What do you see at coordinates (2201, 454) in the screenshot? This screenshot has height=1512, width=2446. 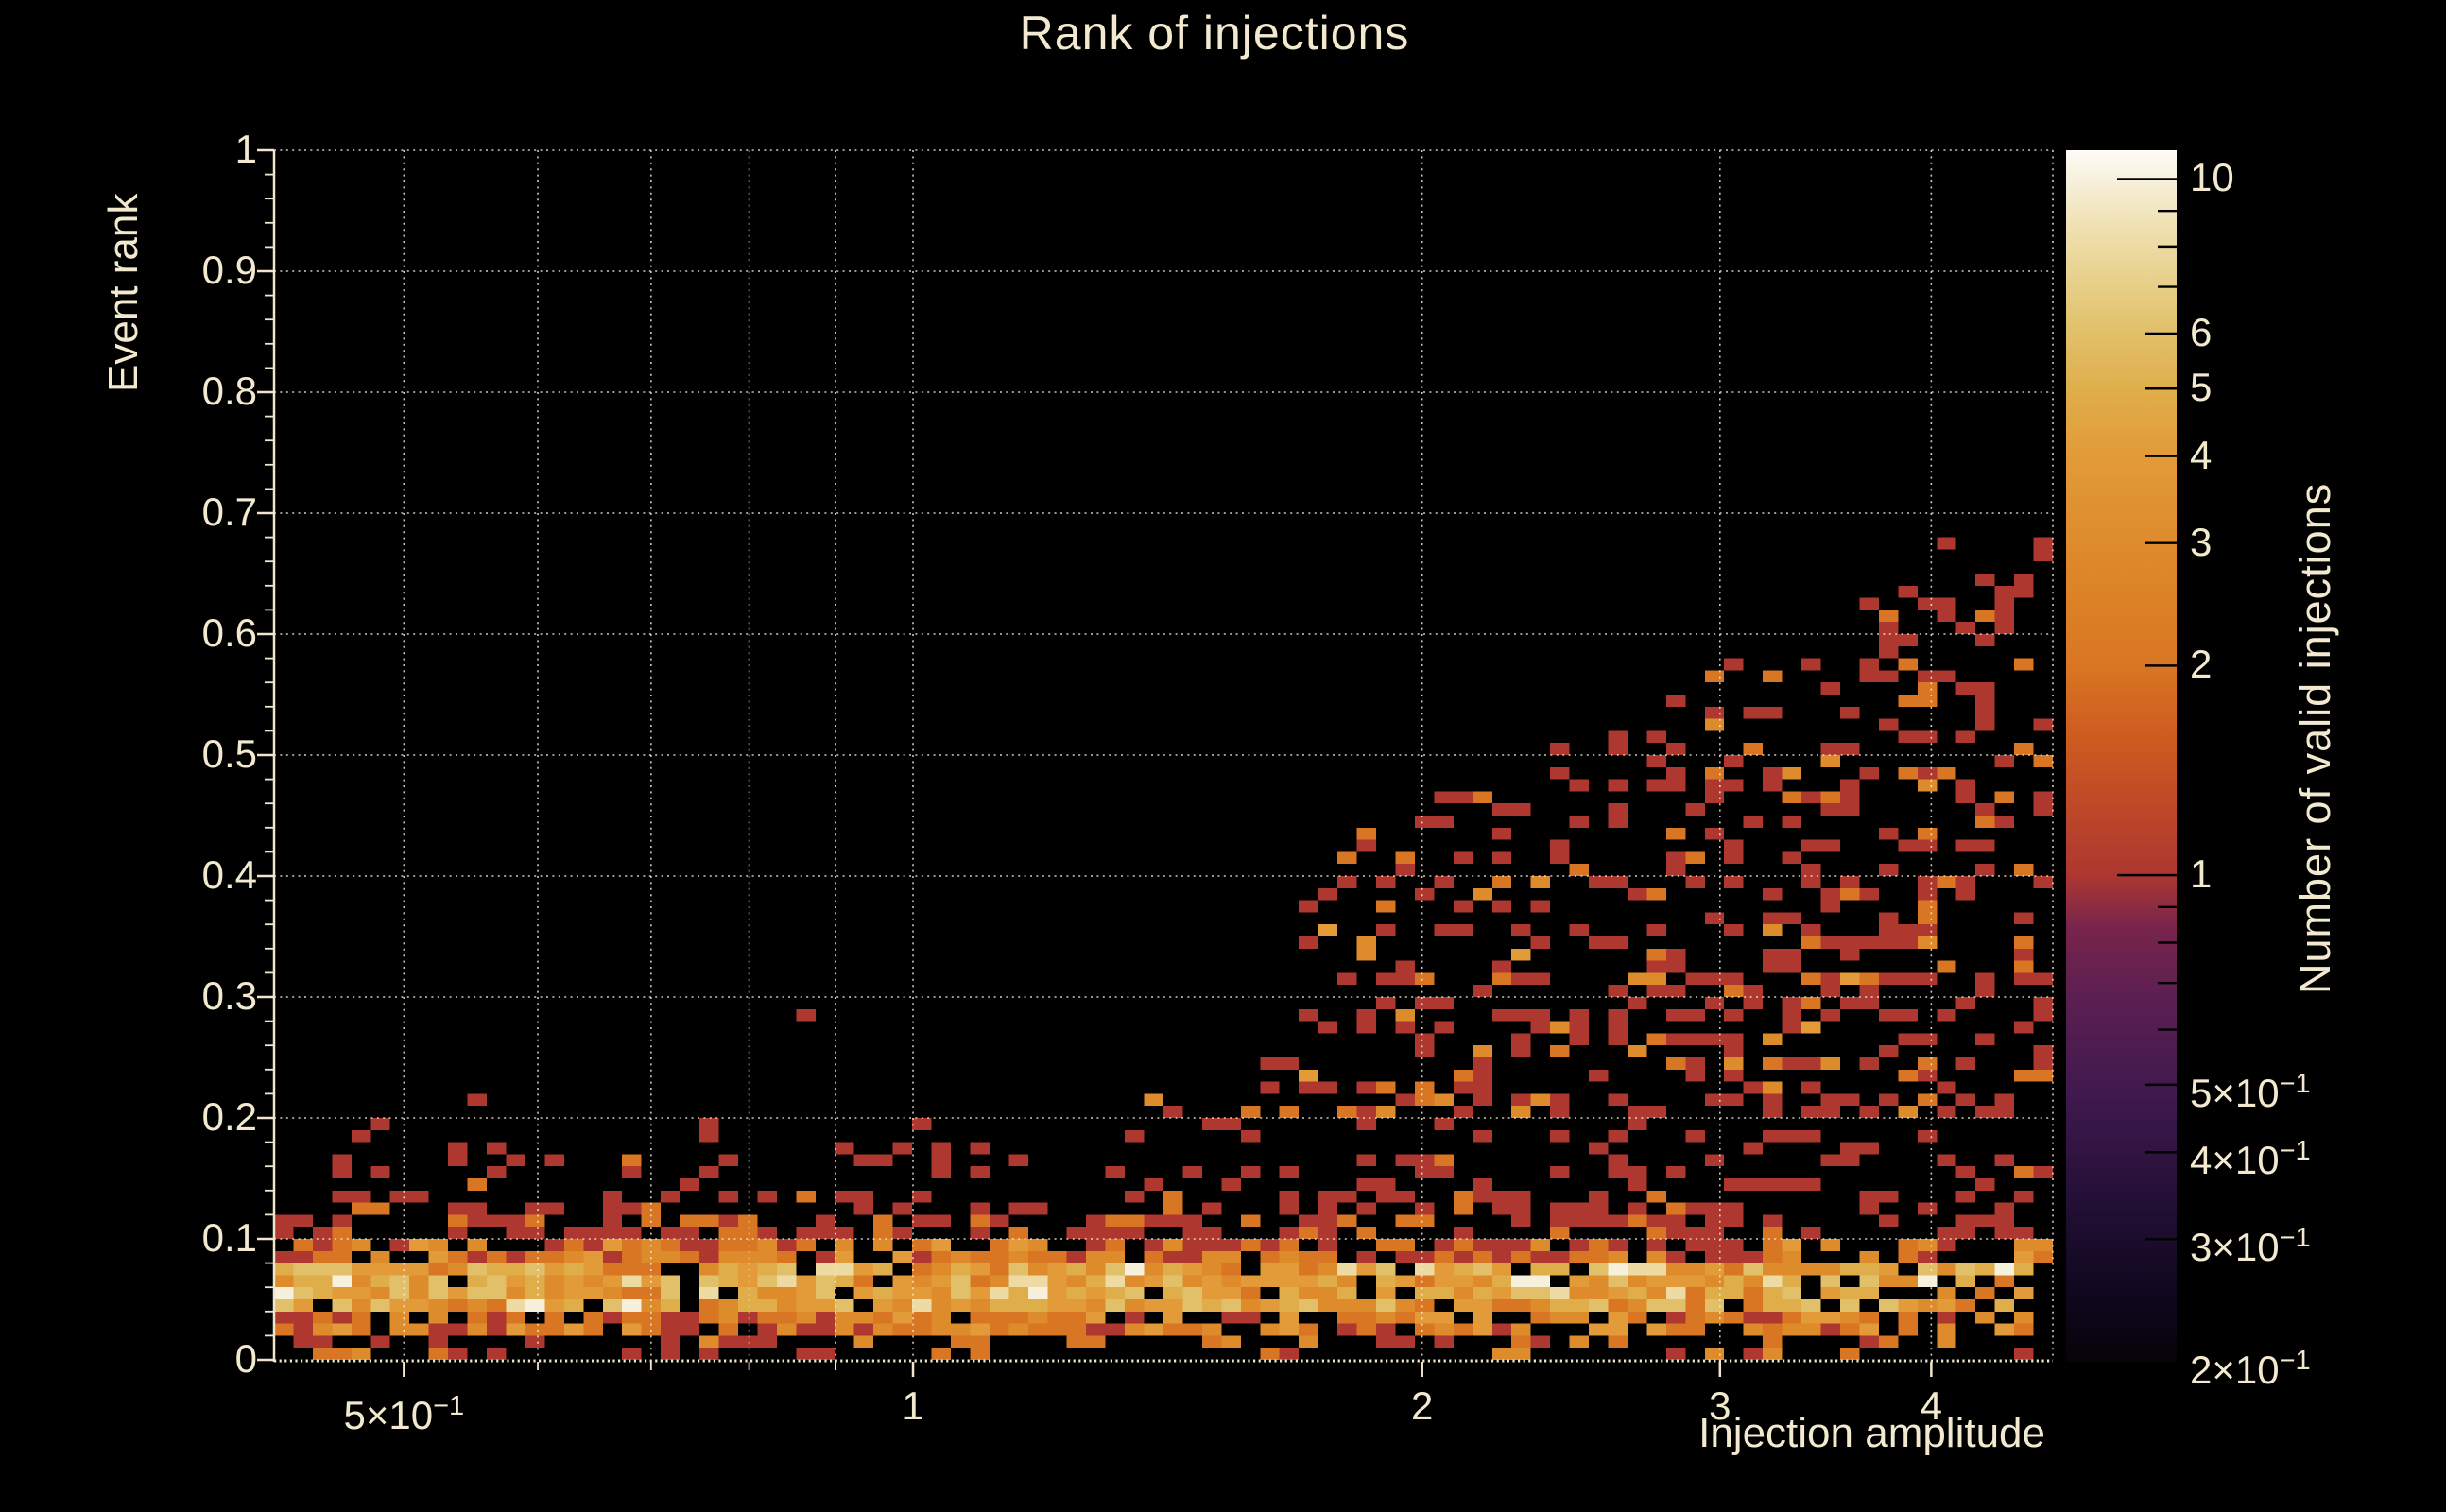 I see `zlab-tick-label: 4` at bounding box center [2201, 454].